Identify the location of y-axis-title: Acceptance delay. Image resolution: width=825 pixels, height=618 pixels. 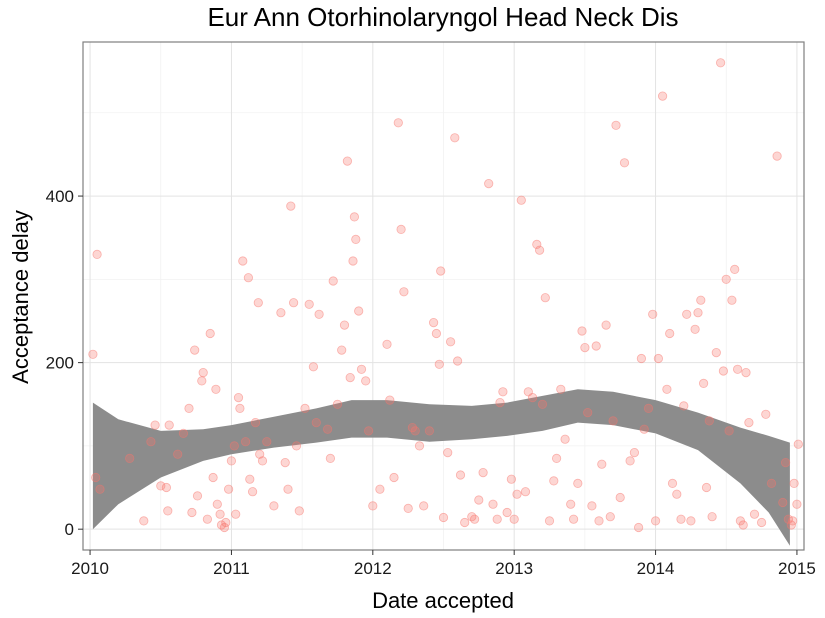
(20, 297).